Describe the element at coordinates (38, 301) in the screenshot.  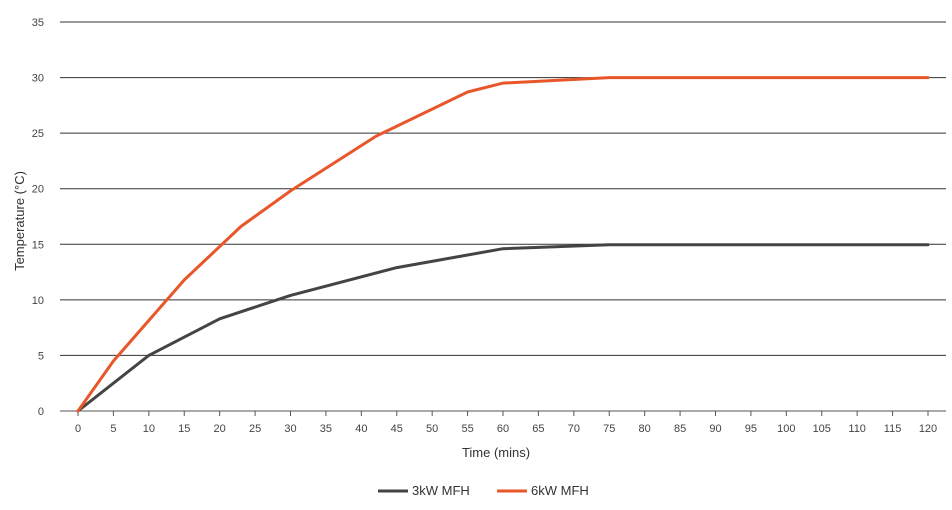
I see `y-tick-label: 10` at that location.